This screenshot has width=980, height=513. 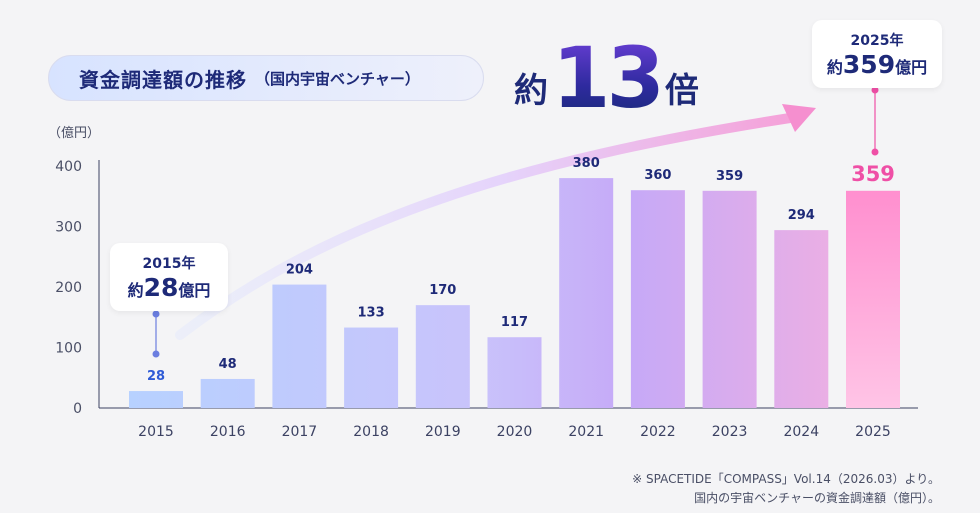 I want to click on growth-multiplier: 約 13 倍, so click(x=606, y=78).